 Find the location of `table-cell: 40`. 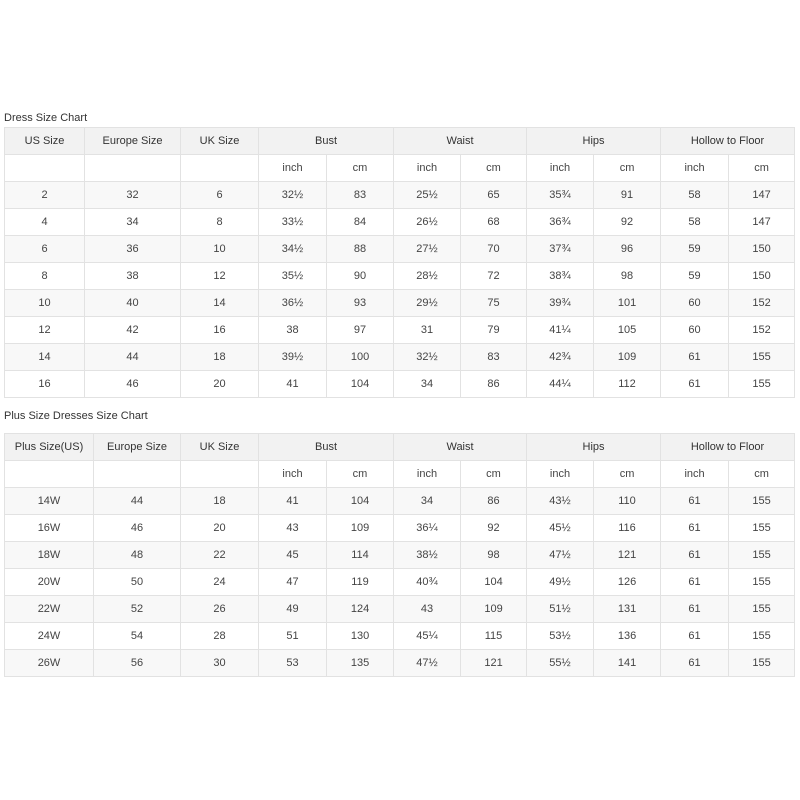

table-cell: 40 is located at coordinates (132, 303).